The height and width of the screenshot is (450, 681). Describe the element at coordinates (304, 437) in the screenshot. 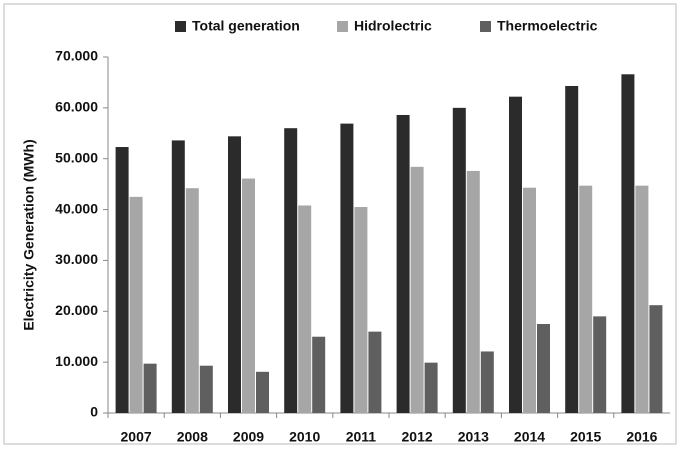

I see `x-tick-label: 2010` at that location.